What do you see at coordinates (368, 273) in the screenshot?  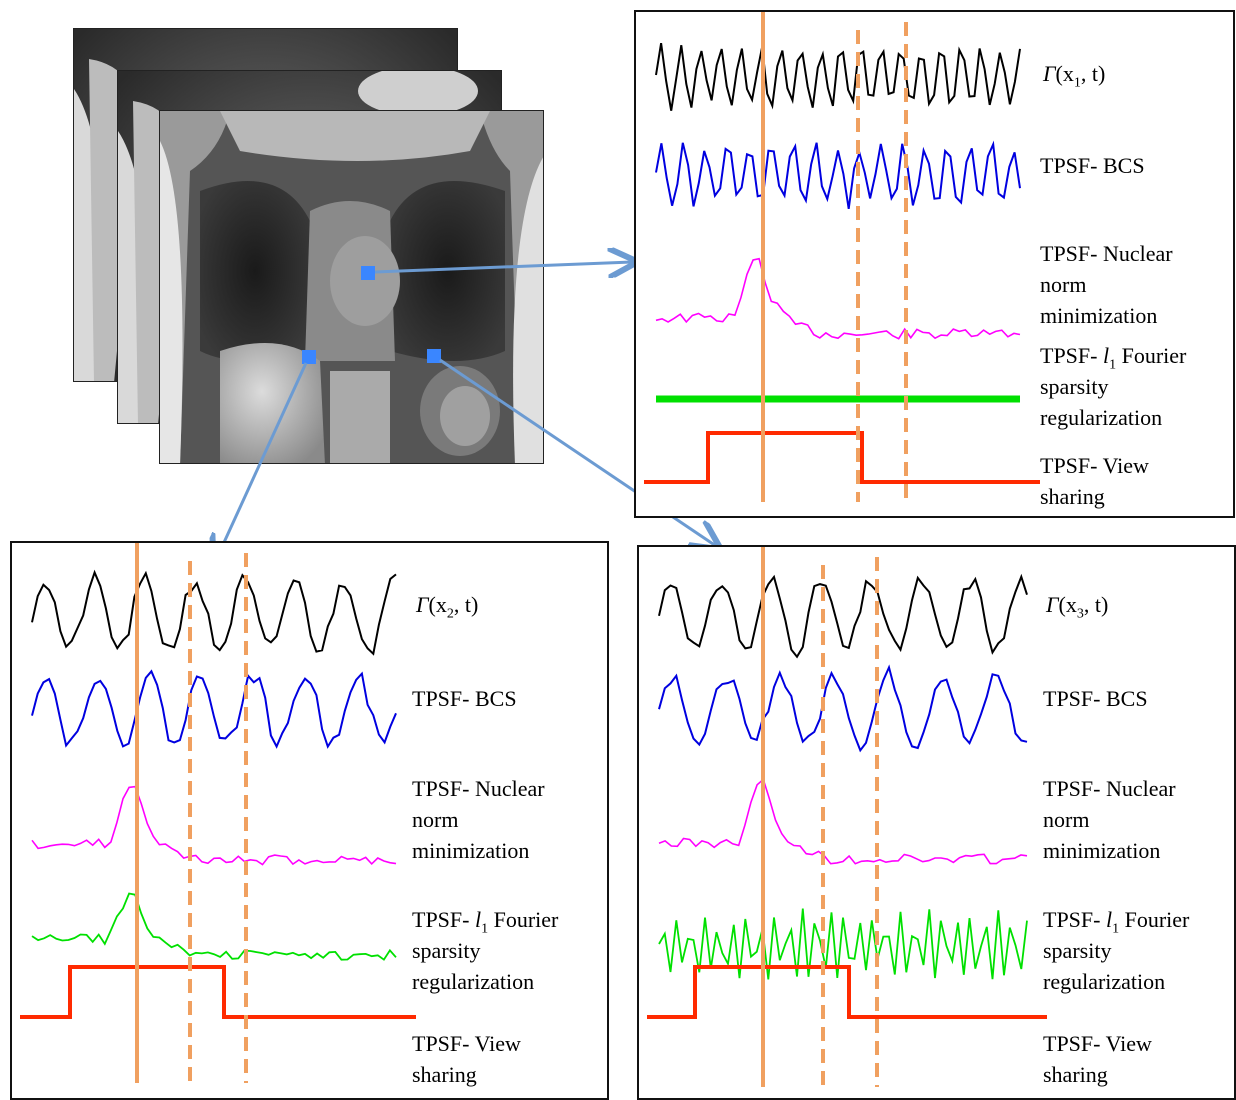 I see `pixel-marker-x1` at bounding box center [368, 273].